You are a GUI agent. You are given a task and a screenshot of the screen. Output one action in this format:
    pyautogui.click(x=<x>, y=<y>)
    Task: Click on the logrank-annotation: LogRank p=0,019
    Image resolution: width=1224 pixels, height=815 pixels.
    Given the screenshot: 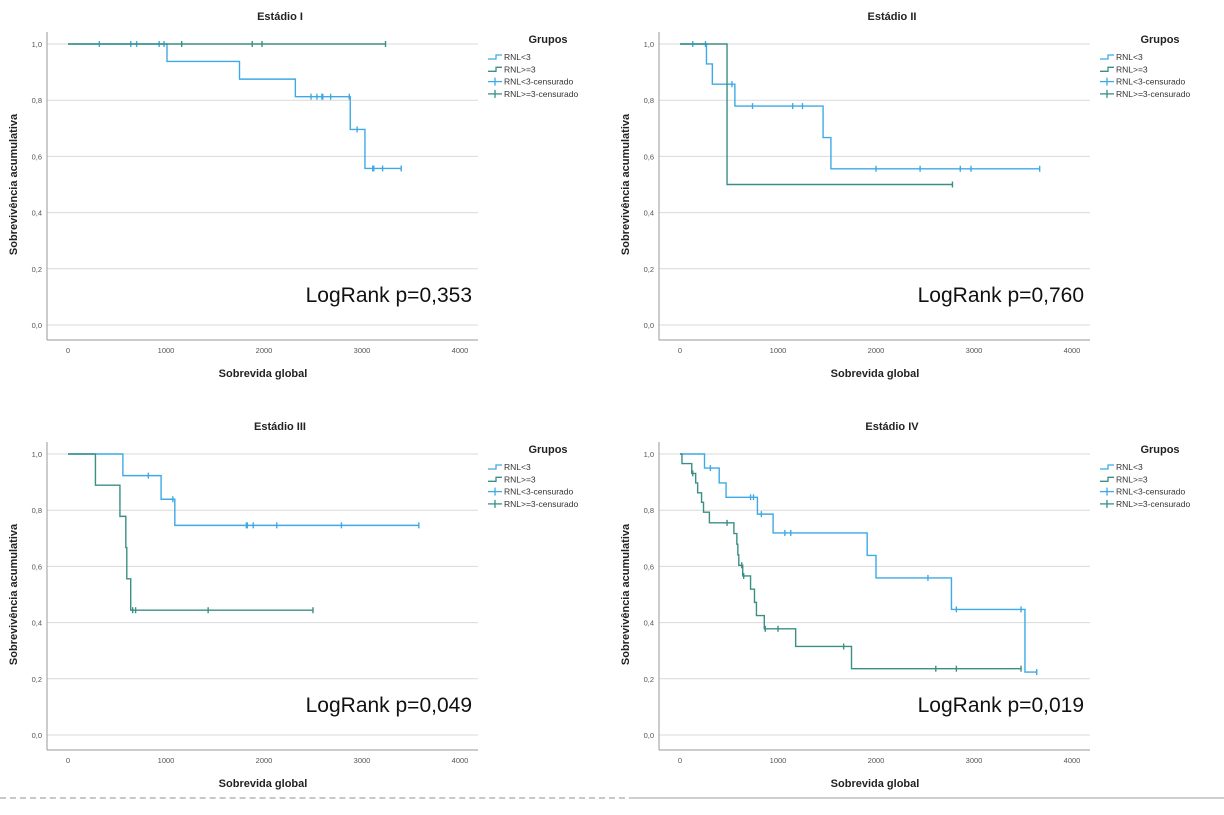 What is the action you would take?
    pyautogui.click(x=1001, y=705)
    